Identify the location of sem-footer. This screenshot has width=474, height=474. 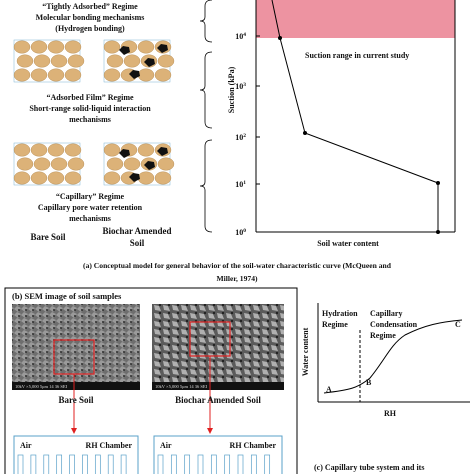
(218, 386).